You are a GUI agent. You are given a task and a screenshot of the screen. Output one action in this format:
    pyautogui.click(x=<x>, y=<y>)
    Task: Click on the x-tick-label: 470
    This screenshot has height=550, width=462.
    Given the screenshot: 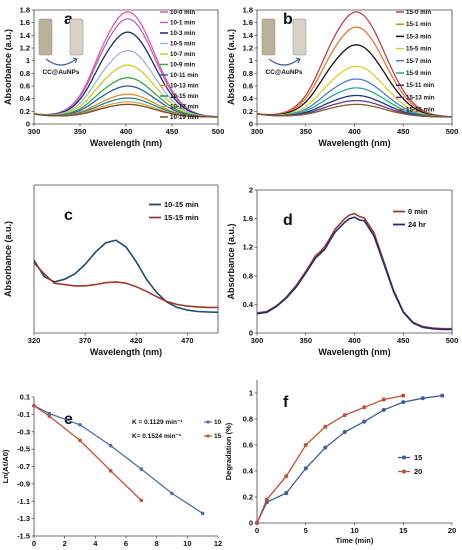 What is the action you would take?
    pyautogui.click(x=187, y=340)
    